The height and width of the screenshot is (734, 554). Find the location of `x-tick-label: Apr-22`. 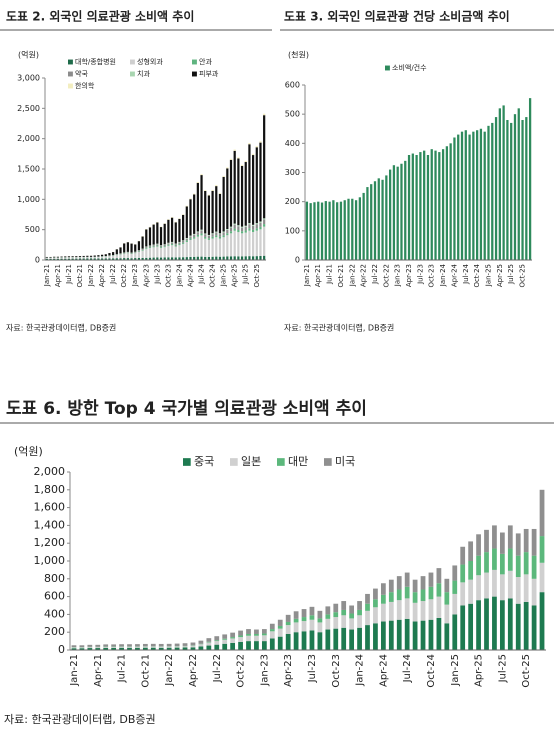

x-tick-label: Apr-22 is located at coordinates (364, 275).